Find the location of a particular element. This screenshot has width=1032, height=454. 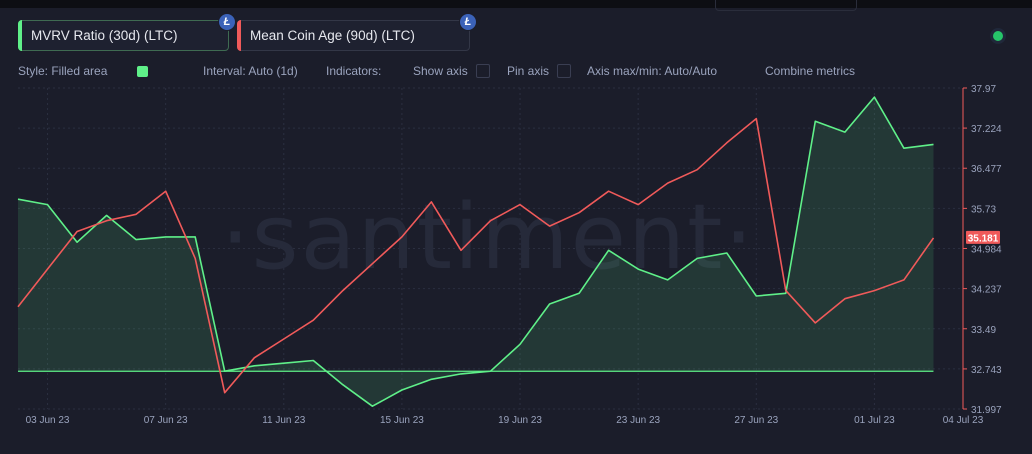

x-tick-label: 01 Jul 23 is located at coordinates (874, 420).